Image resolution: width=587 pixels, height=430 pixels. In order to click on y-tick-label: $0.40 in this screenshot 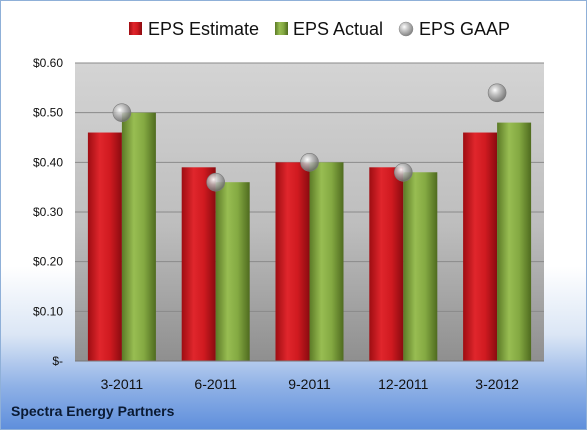, I will do `click(48, 162)`.